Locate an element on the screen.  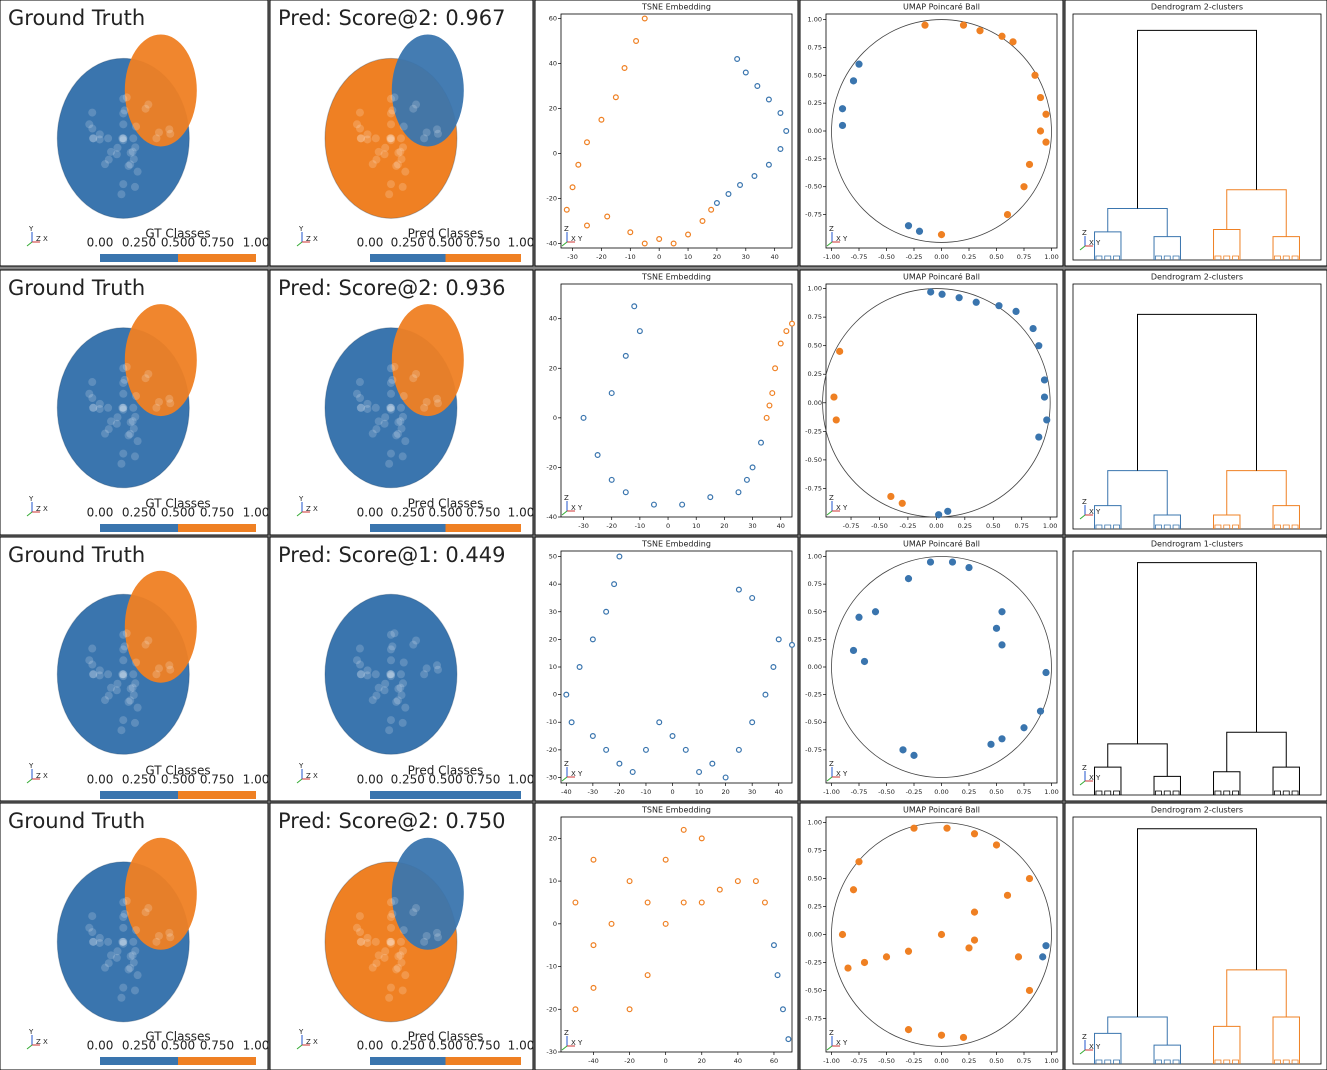
colorbar-segment is located at coordinates (483, 528).